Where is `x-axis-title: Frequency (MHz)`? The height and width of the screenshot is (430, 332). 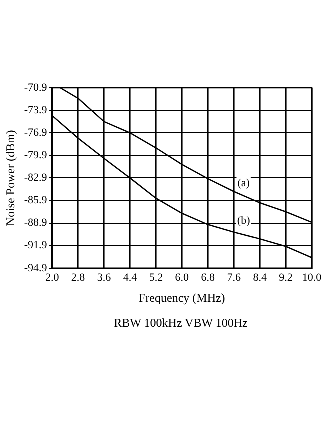 x-axis-title: Frequency (MHz) is located at coordinates (182, 297).